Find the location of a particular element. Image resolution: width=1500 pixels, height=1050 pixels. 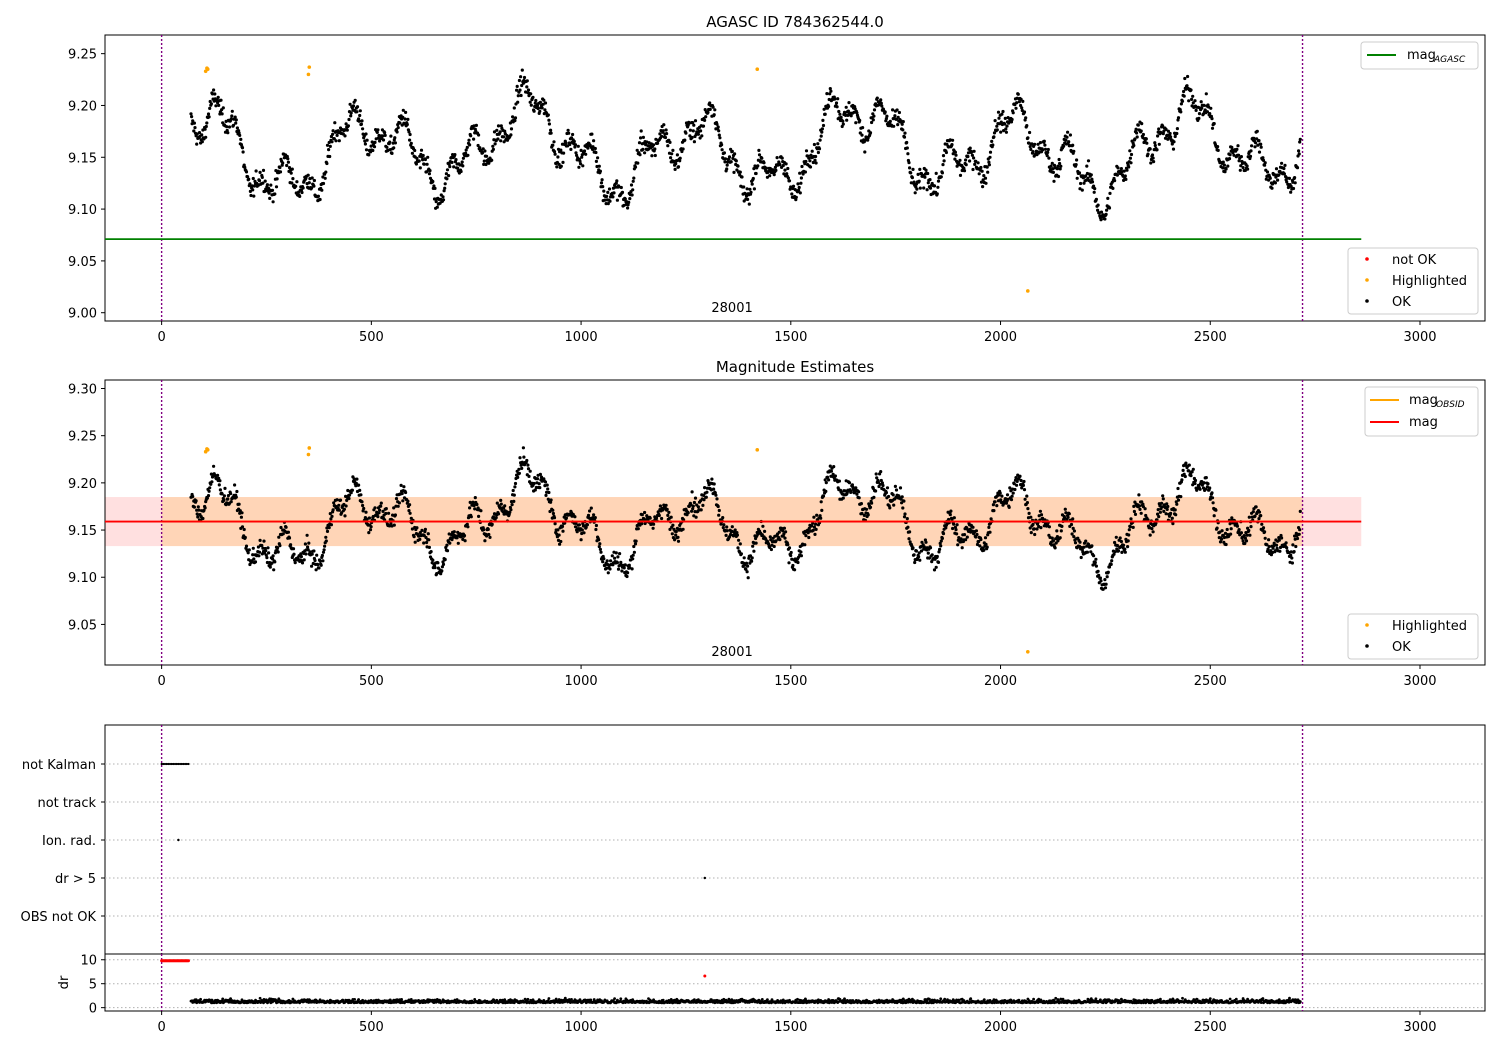

legend-box is located at coordinates (1413, 281).